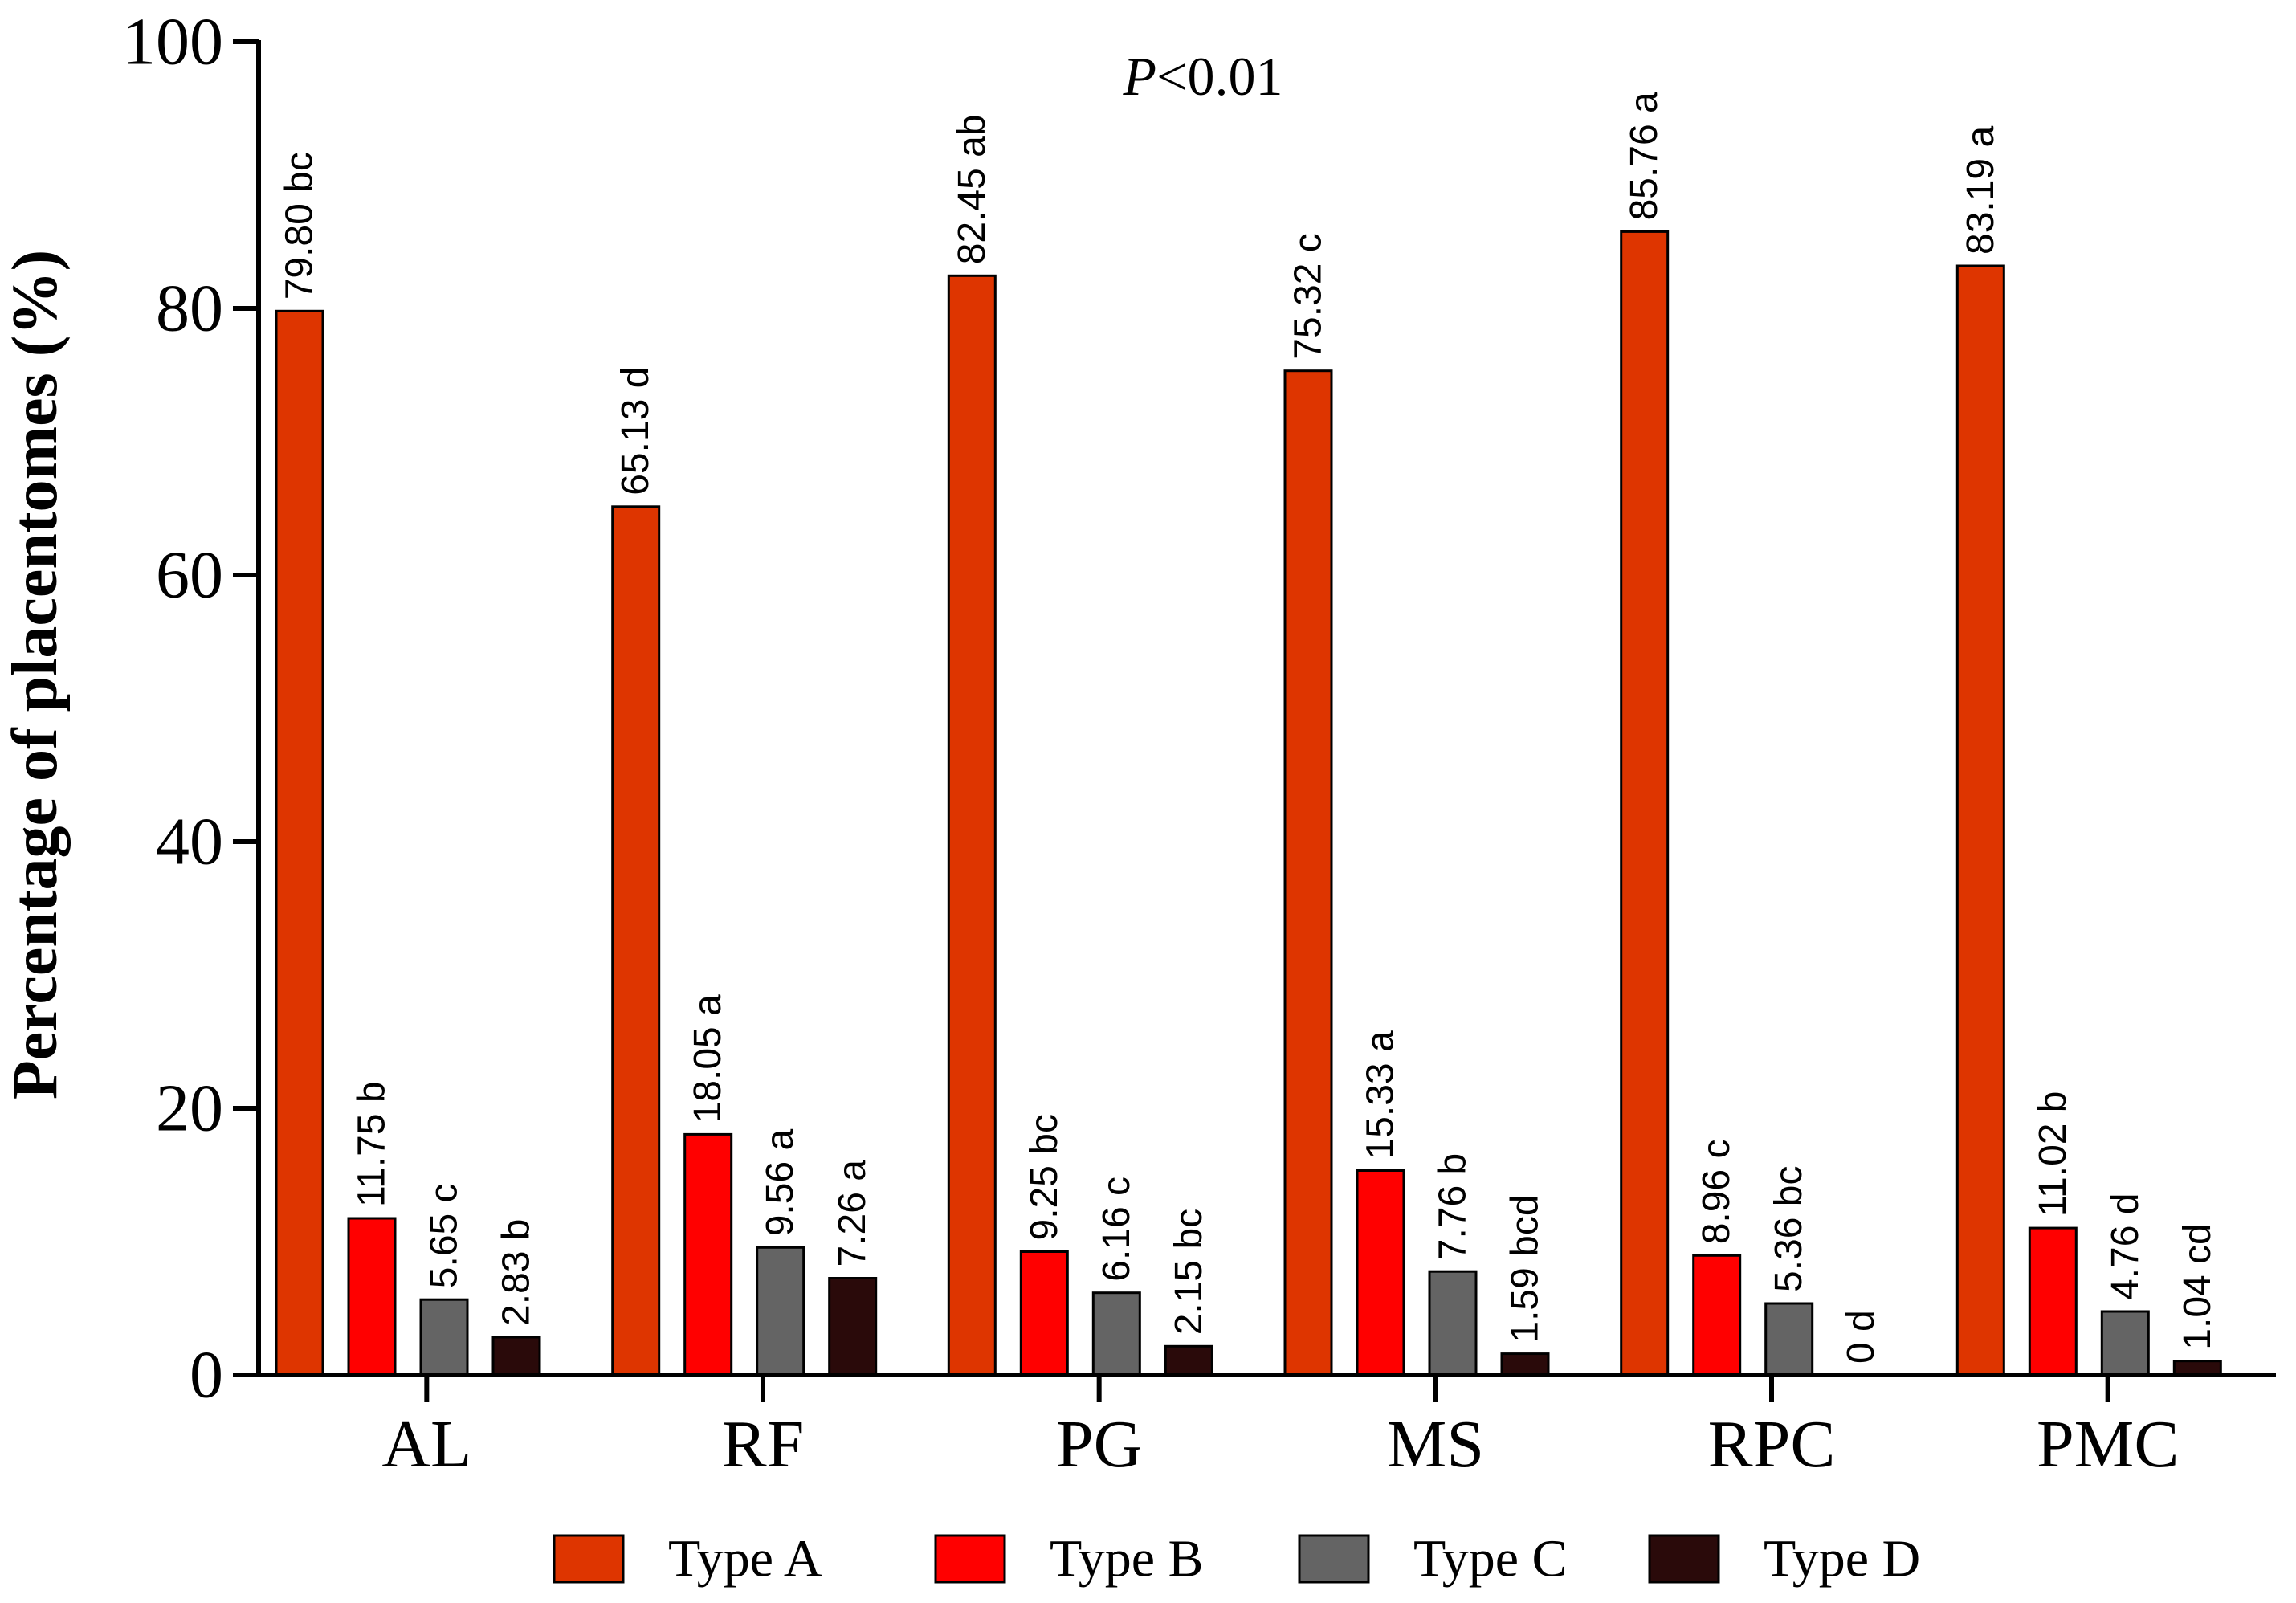 The height and width of the screenshot is (1603, 2296). Describe the element at coordinates (189, 575) in the screenshot. I see `y-tick-label-60: 60` at that location.